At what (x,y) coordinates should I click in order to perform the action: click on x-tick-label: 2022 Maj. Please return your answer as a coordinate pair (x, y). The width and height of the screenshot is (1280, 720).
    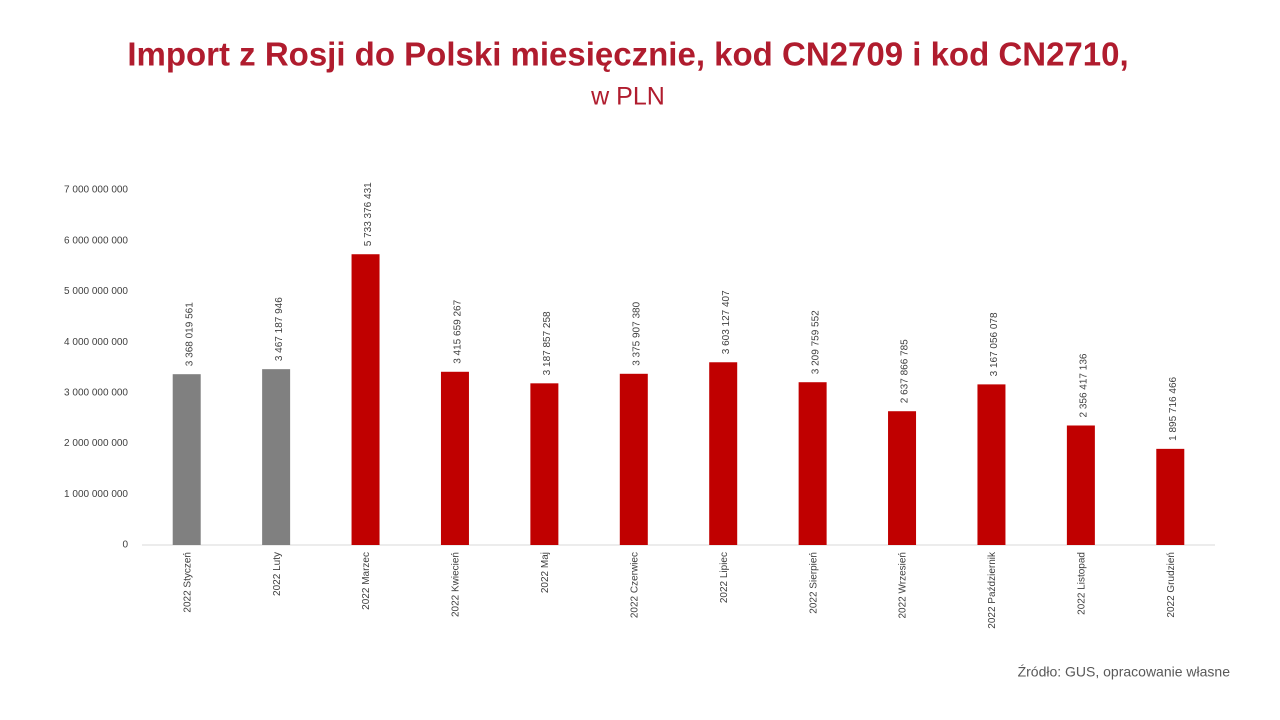
    Looking at the image, I should click on (545, 572).